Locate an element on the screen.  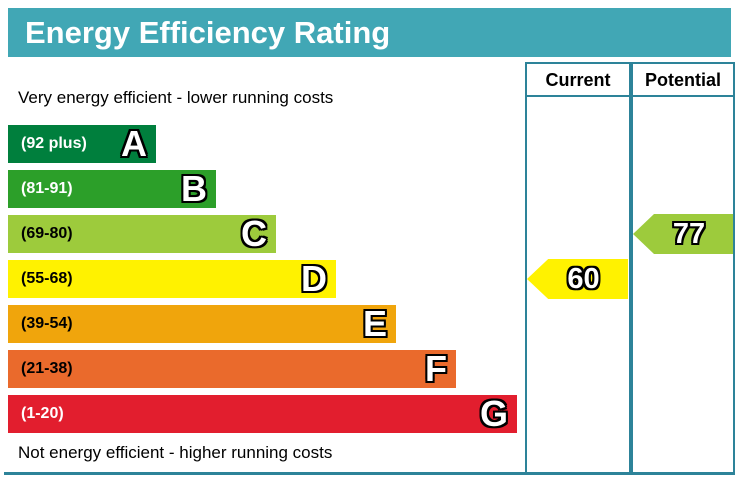
band-bar: (81-91) B is located at coordinates (112, 189).